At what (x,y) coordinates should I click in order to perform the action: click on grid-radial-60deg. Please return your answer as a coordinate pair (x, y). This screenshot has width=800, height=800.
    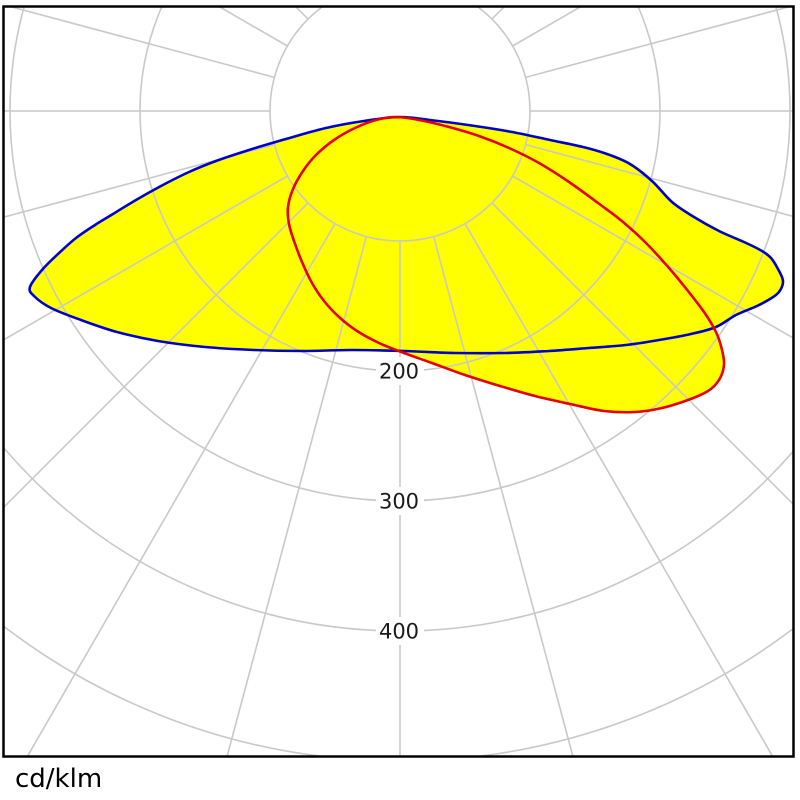
    Looking at the image, I should click on (652, 257).